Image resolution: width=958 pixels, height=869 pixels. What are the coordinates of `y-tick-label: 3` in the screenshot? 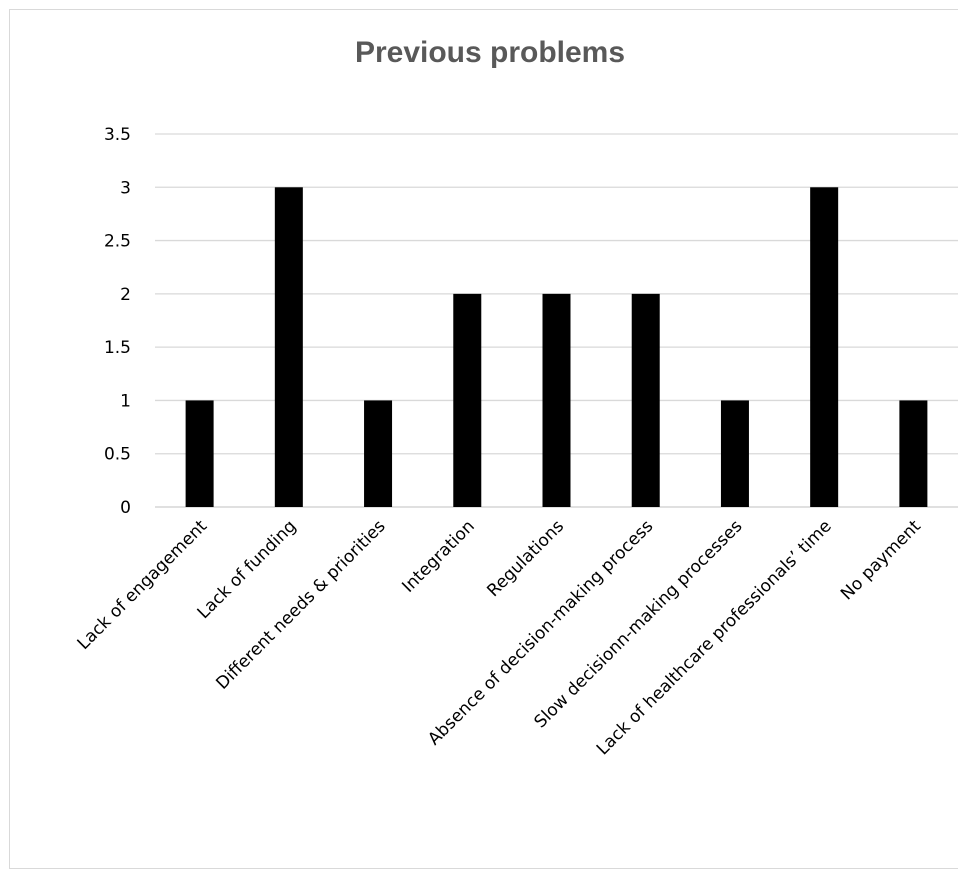 It's located at (125, 188).